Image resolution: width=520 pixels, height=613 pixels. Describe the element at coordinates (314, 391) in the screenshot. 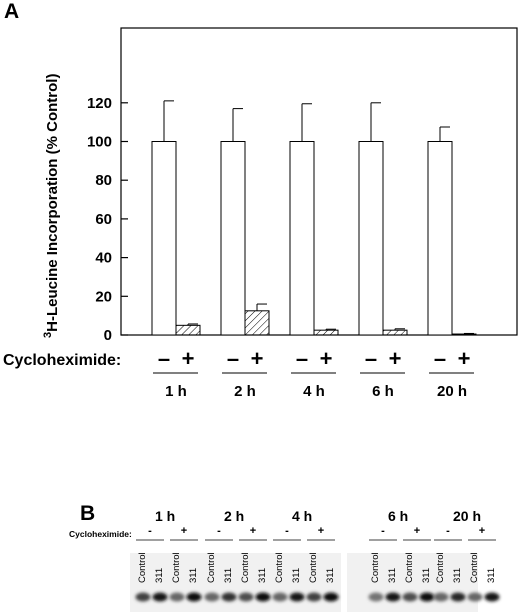

I see `time-label: 4 h` at that location.